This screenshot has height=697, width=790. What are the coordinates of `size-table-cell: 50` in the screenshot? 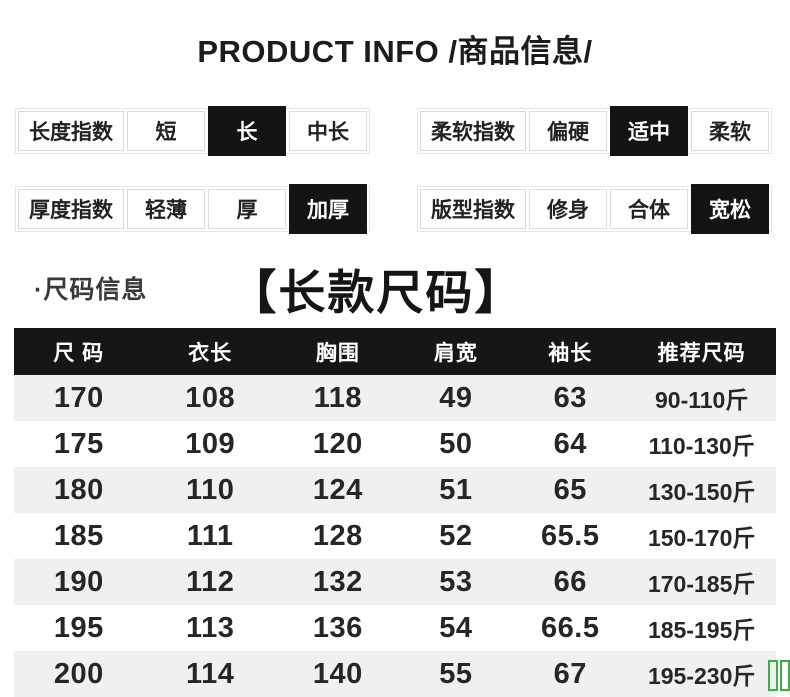 It's located at (456, 443).